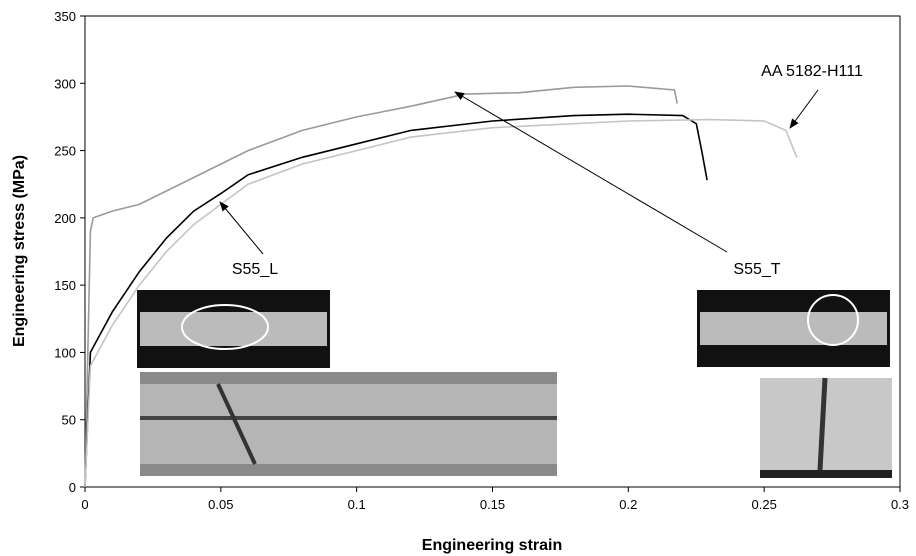  What do you see at coordinates (764, 504) in the screenshot?
I see `x-tick-label: 0.25` at bounding box center [764, 504].